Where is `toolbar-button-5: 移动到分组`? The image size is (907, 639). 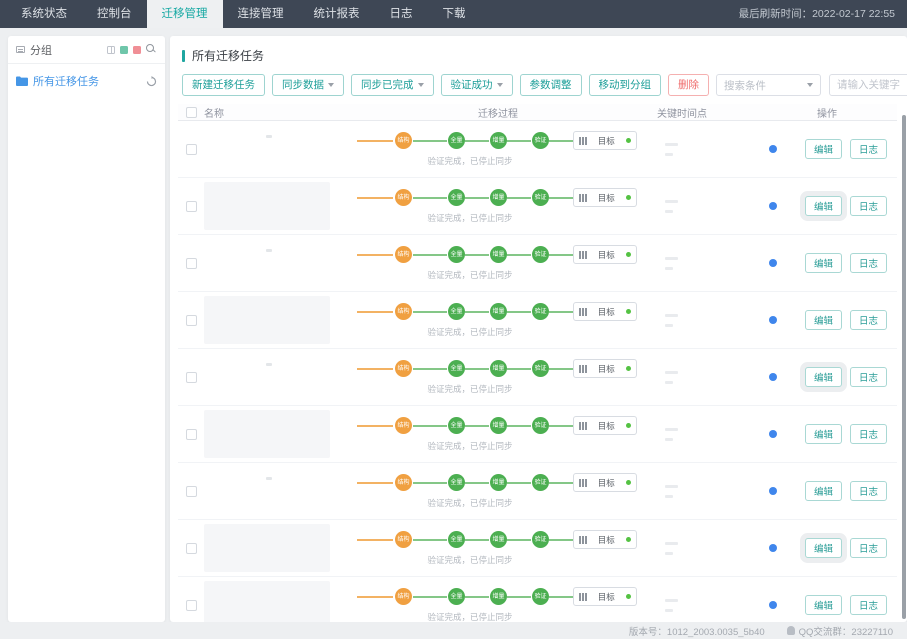
toolbar-button-5: 移动到分组 is located at coordinates (624, 85).